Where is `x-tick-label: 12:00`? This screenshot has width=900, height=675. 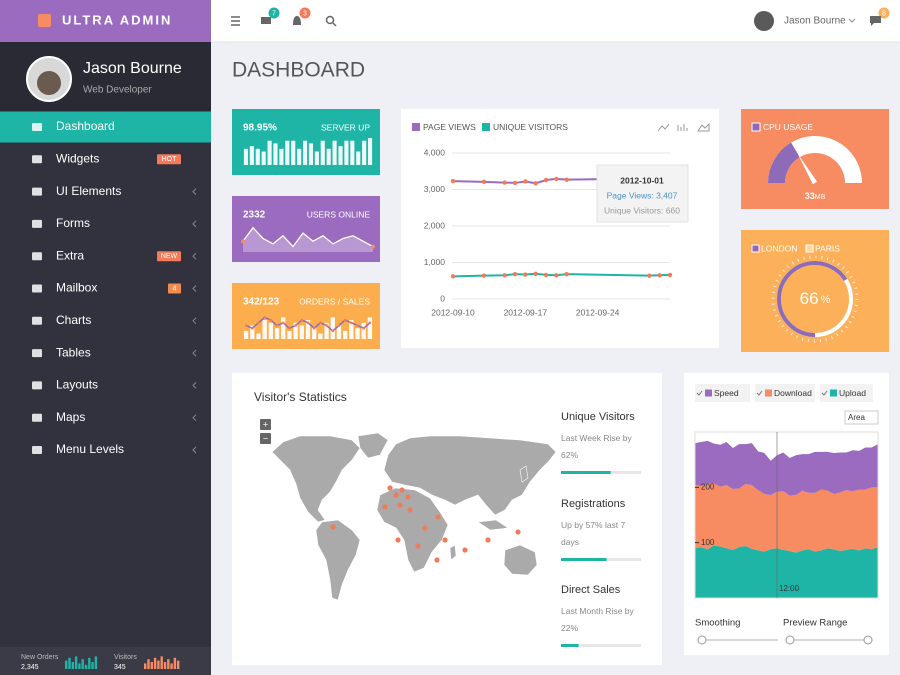
x-tick-label: 12:00 is located at coordinates (789, 588).